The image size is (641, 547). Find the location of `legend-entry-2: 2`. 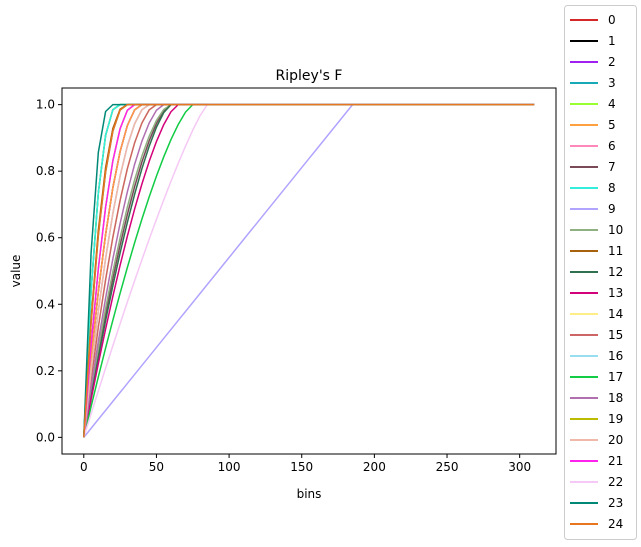

legend-entry-2: 2 is located at coordinates (593, 62).